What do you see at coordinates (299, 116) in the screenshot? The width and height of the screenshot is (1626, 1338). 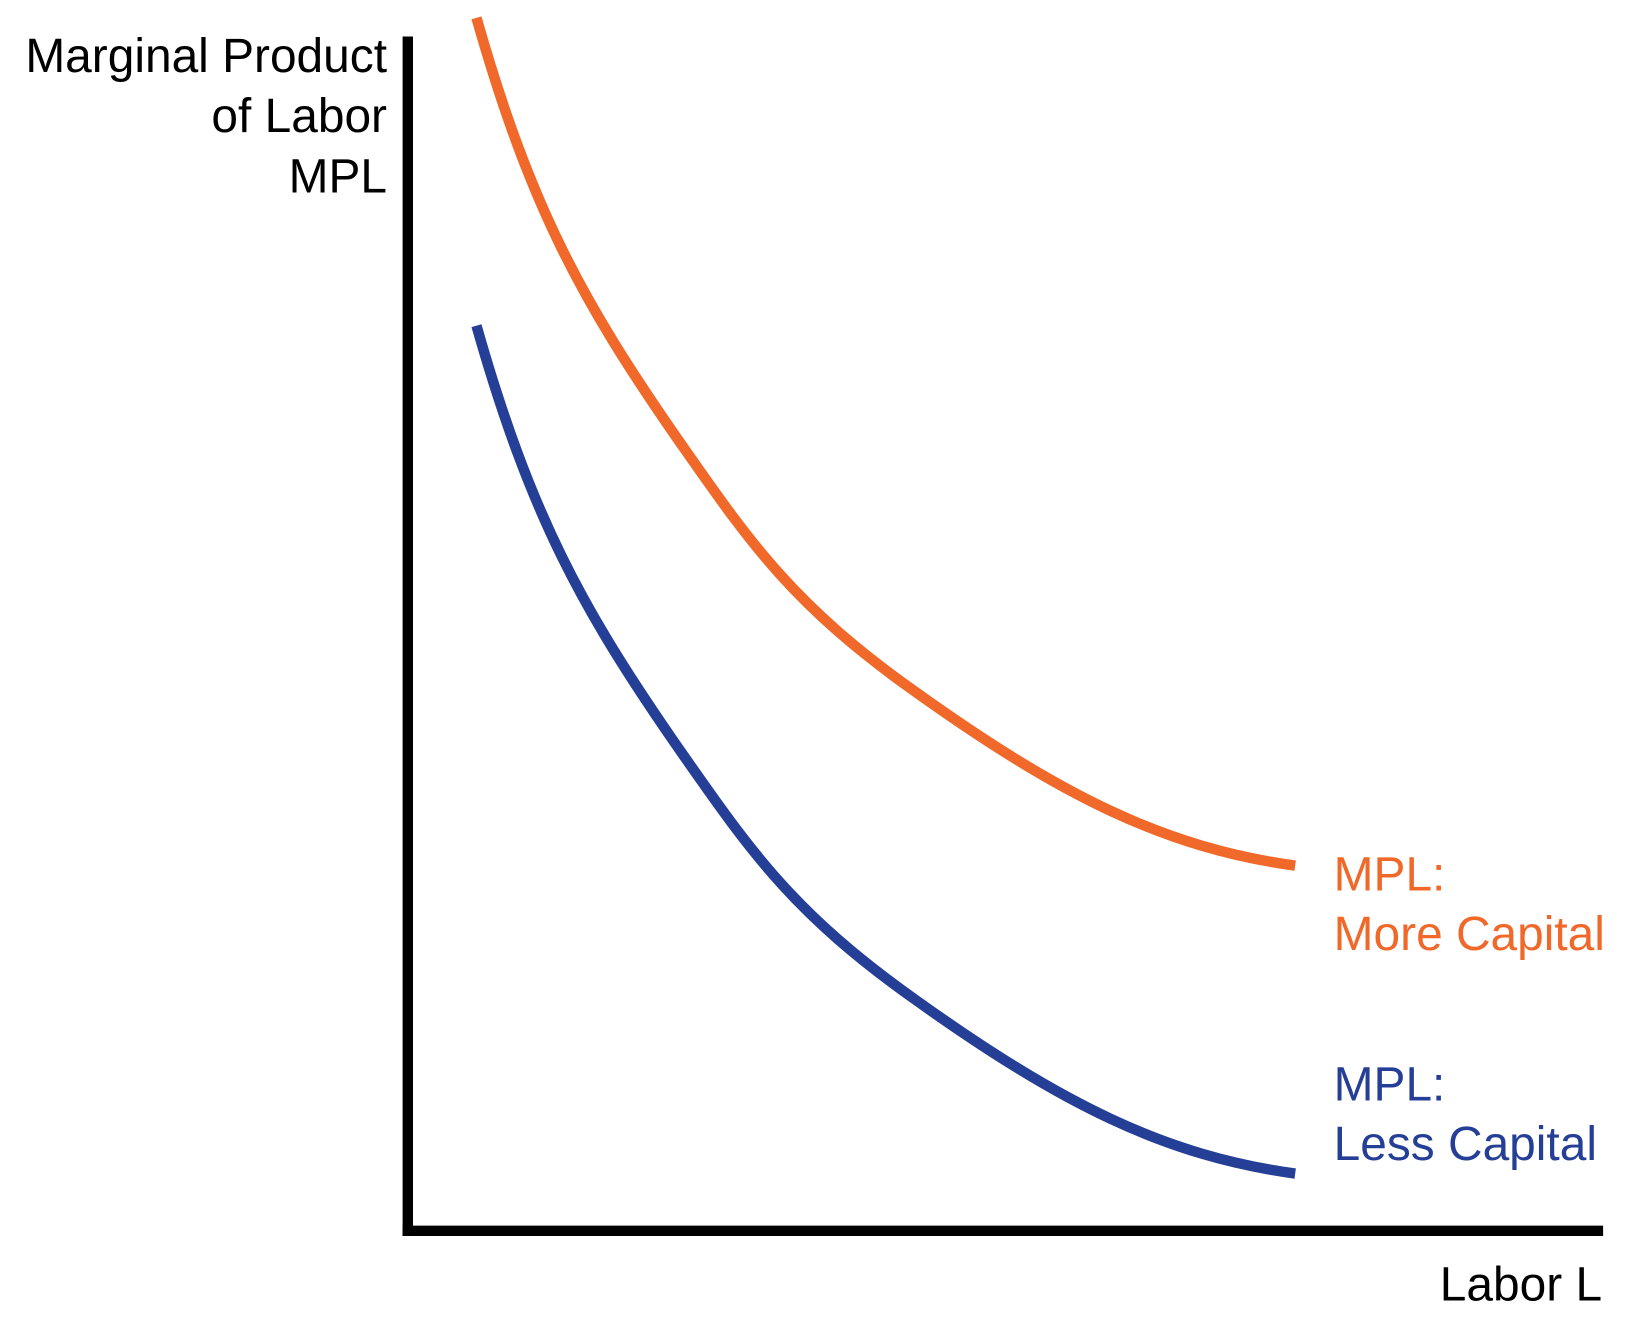 I see `y-axis-label: of Labor` at bounding box center [299, 116].